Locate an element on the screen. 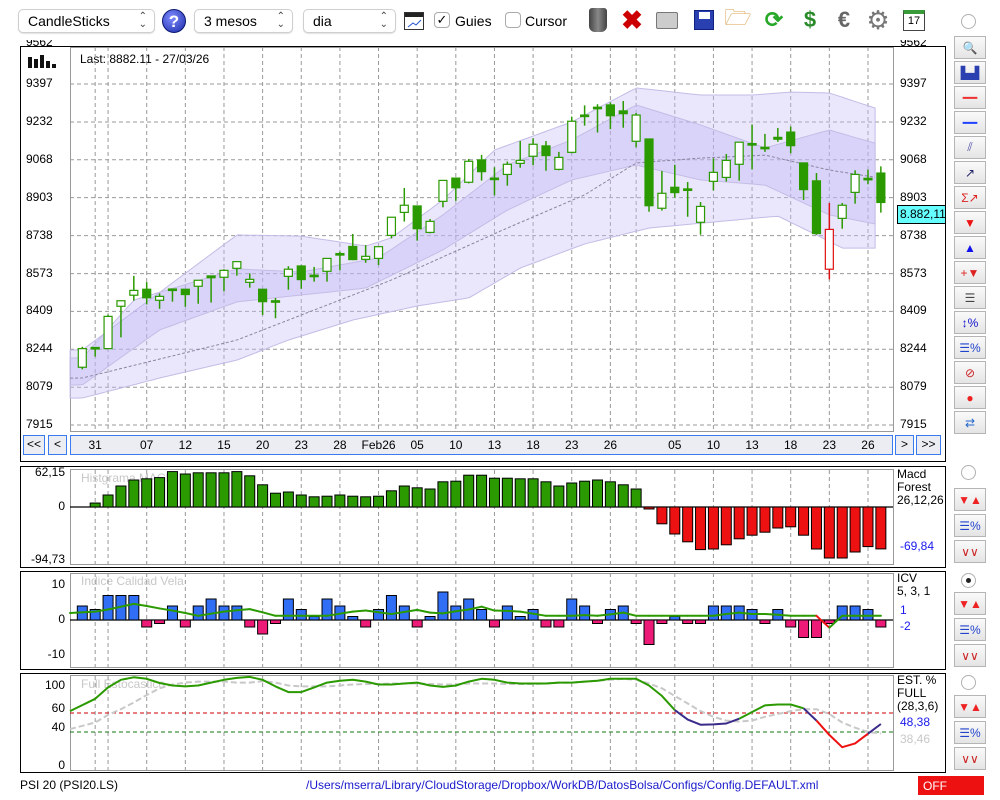  channel-button: ⫽ is located at coordinates (970, 147).